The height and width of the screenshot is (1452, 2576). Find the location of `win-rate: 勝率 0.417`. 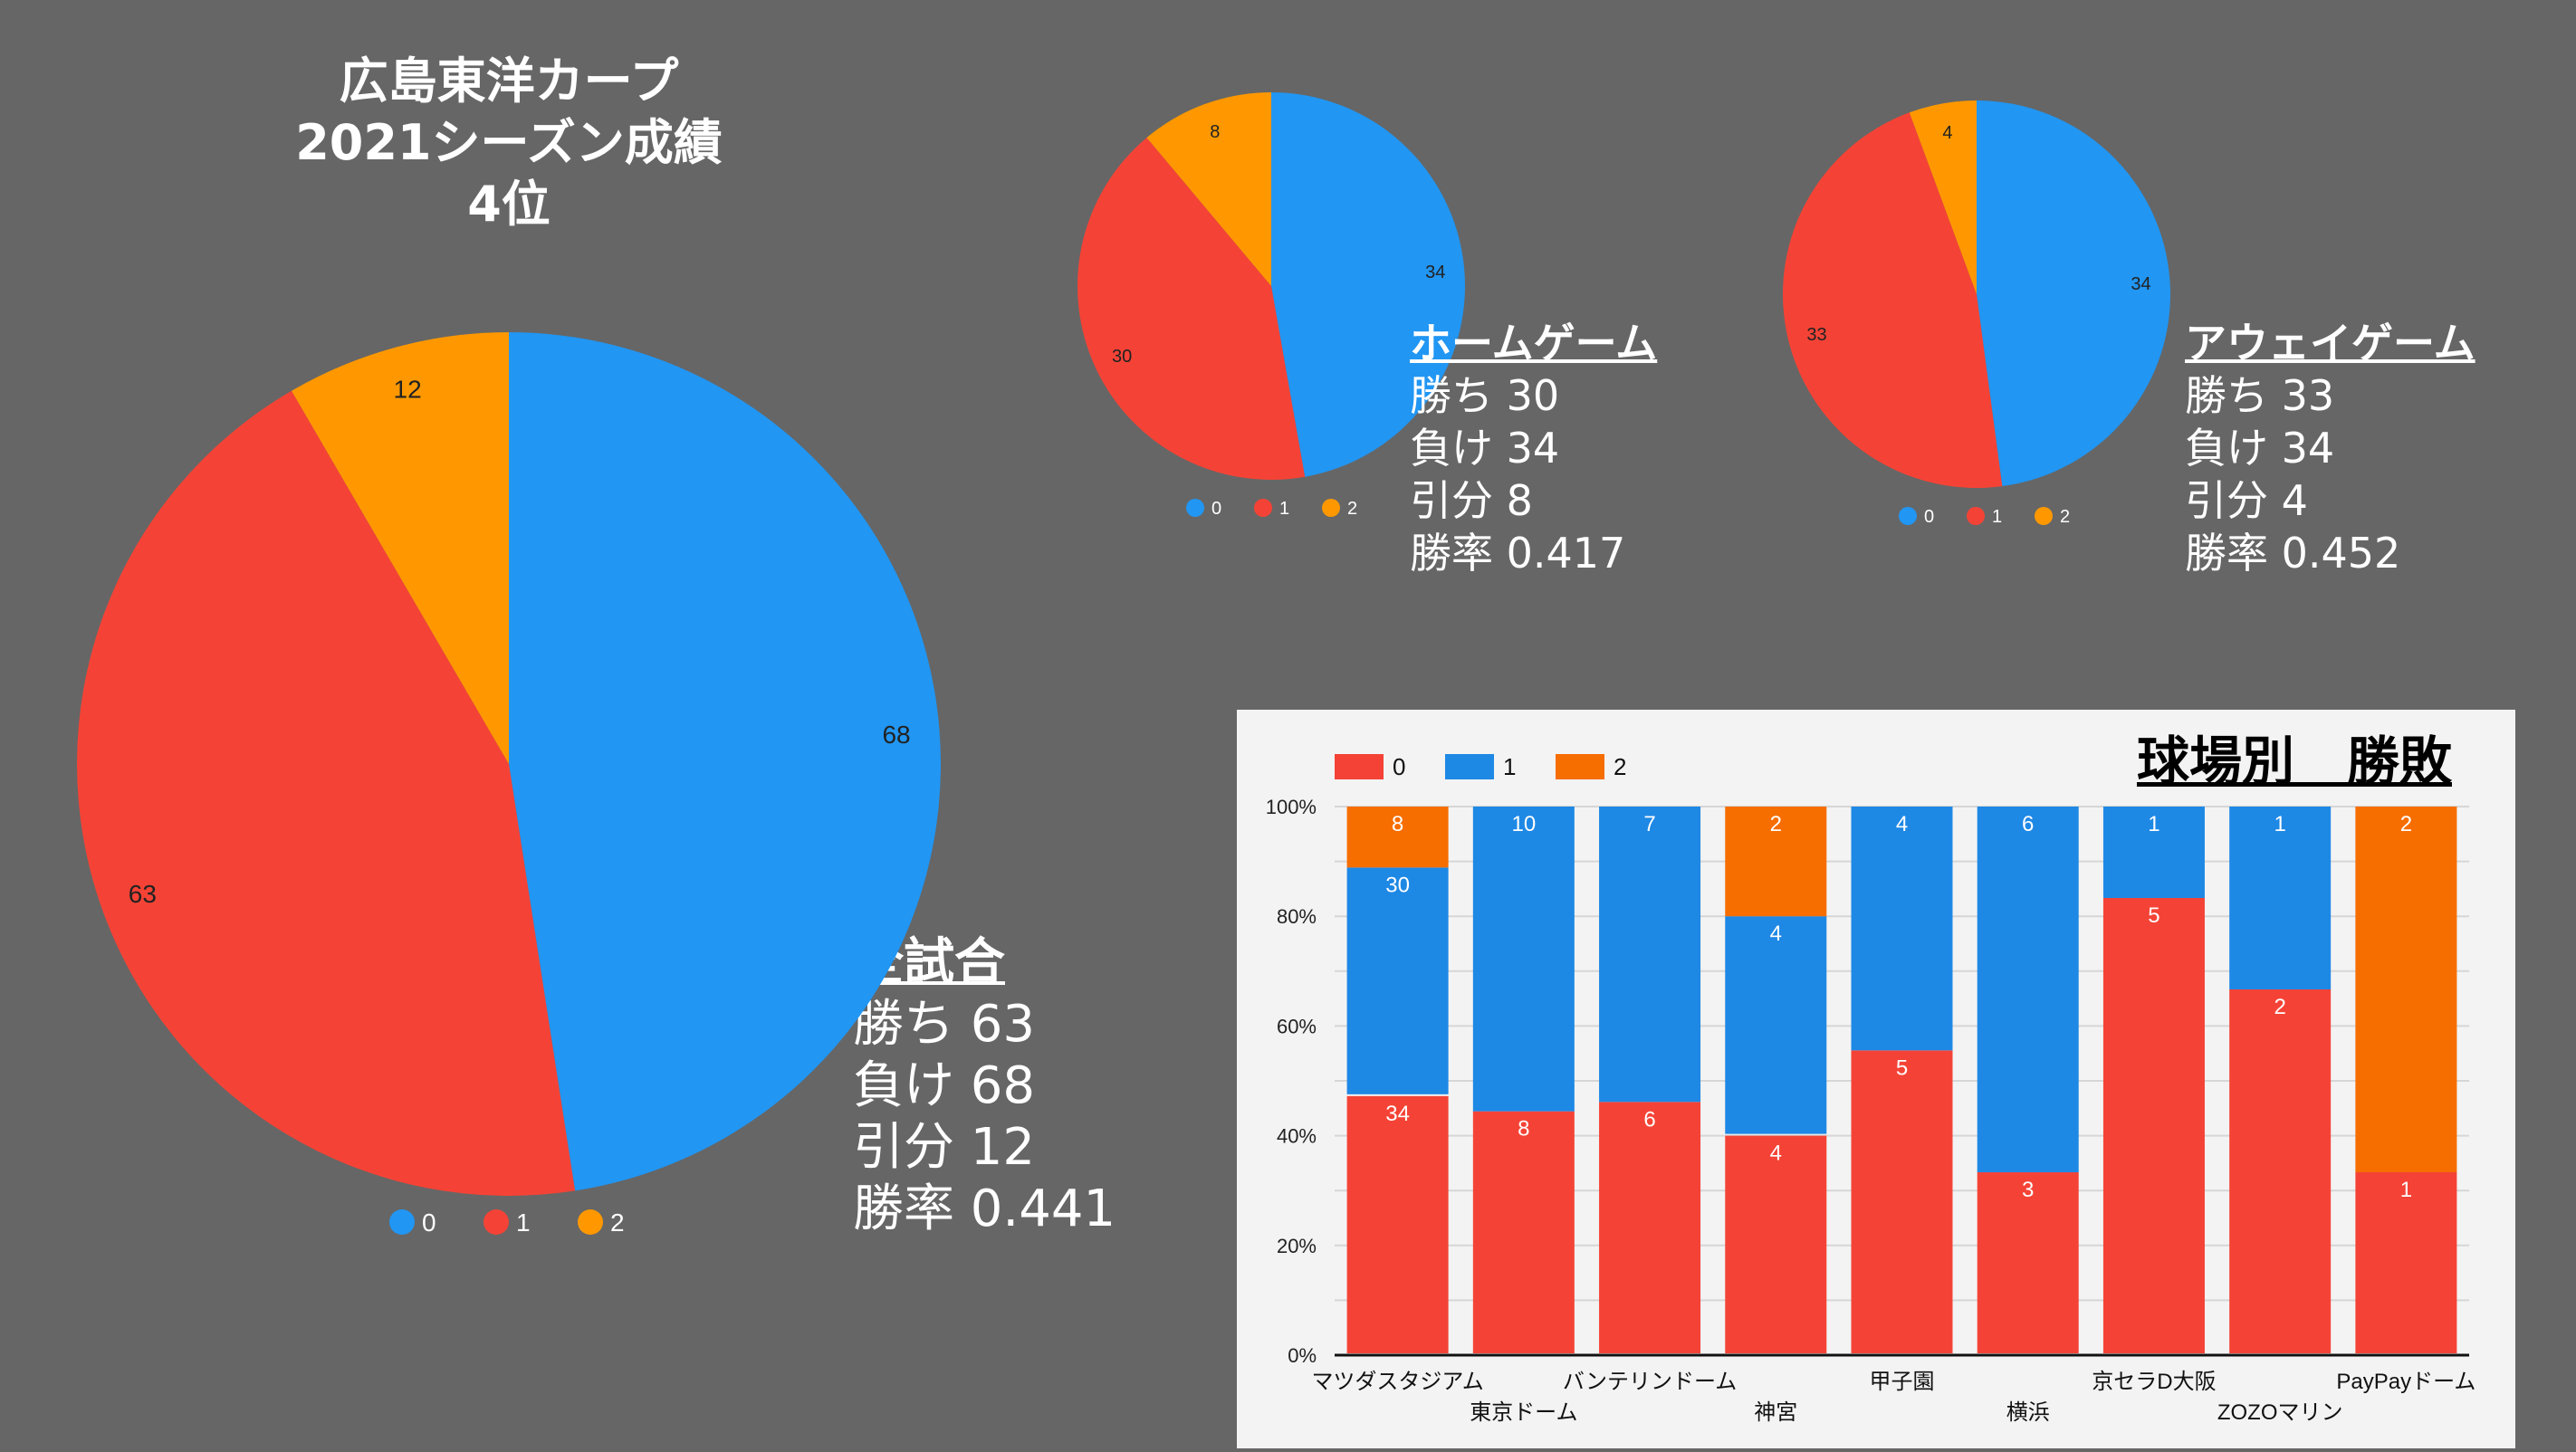

win-rate: 勝率 0.417 is located at coordinates (1518, 553).